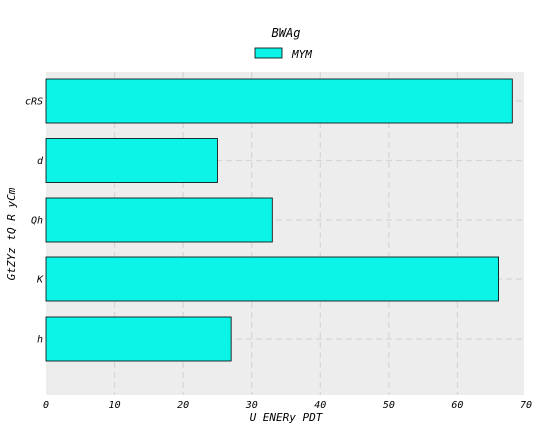  I want to click on y-axis-ticks: cRS d Qh Kh, so click(34, 221).